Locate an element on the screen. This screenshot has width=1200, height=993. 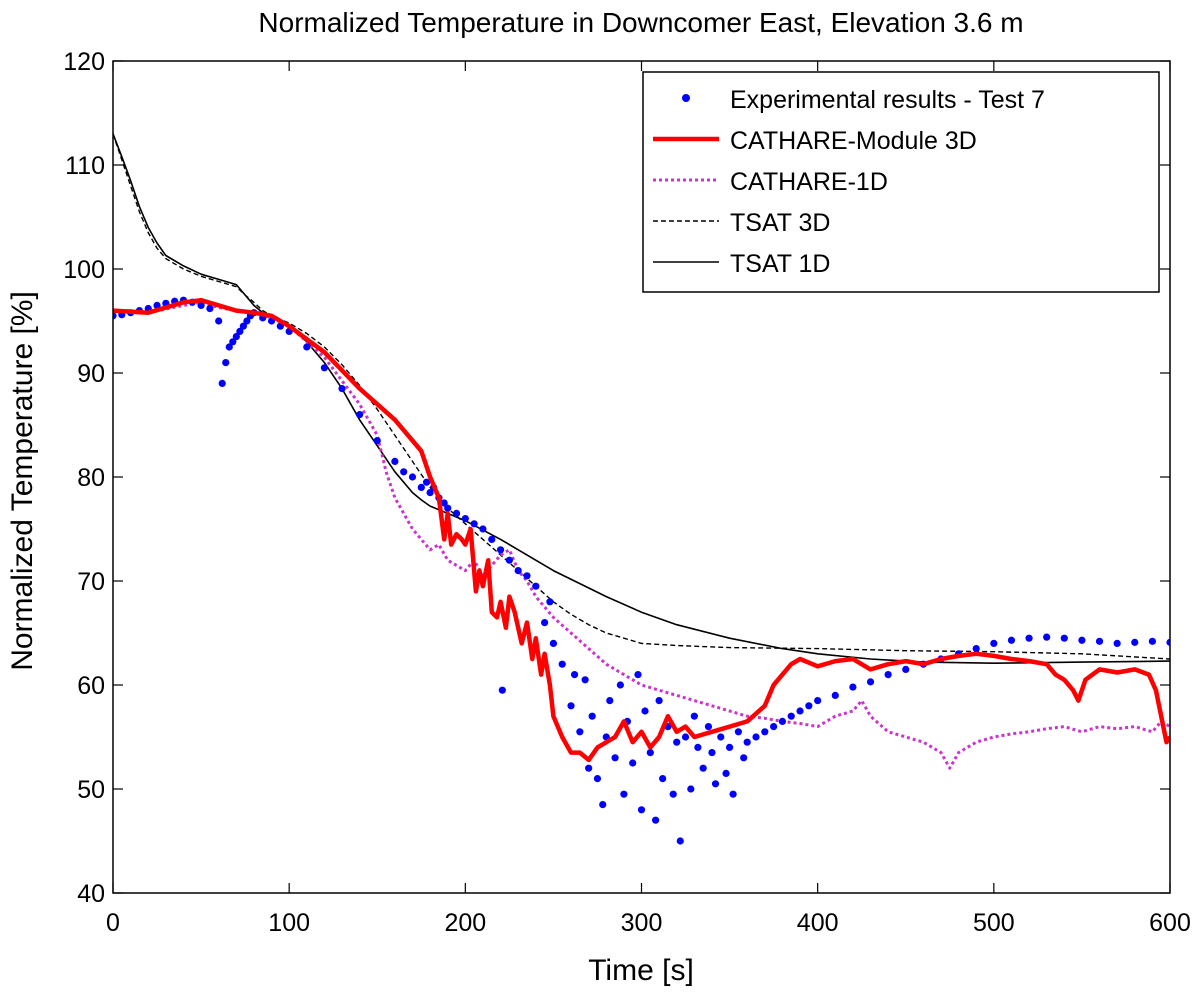
x-tick-label: 0 is located at coordinates (113, 923).